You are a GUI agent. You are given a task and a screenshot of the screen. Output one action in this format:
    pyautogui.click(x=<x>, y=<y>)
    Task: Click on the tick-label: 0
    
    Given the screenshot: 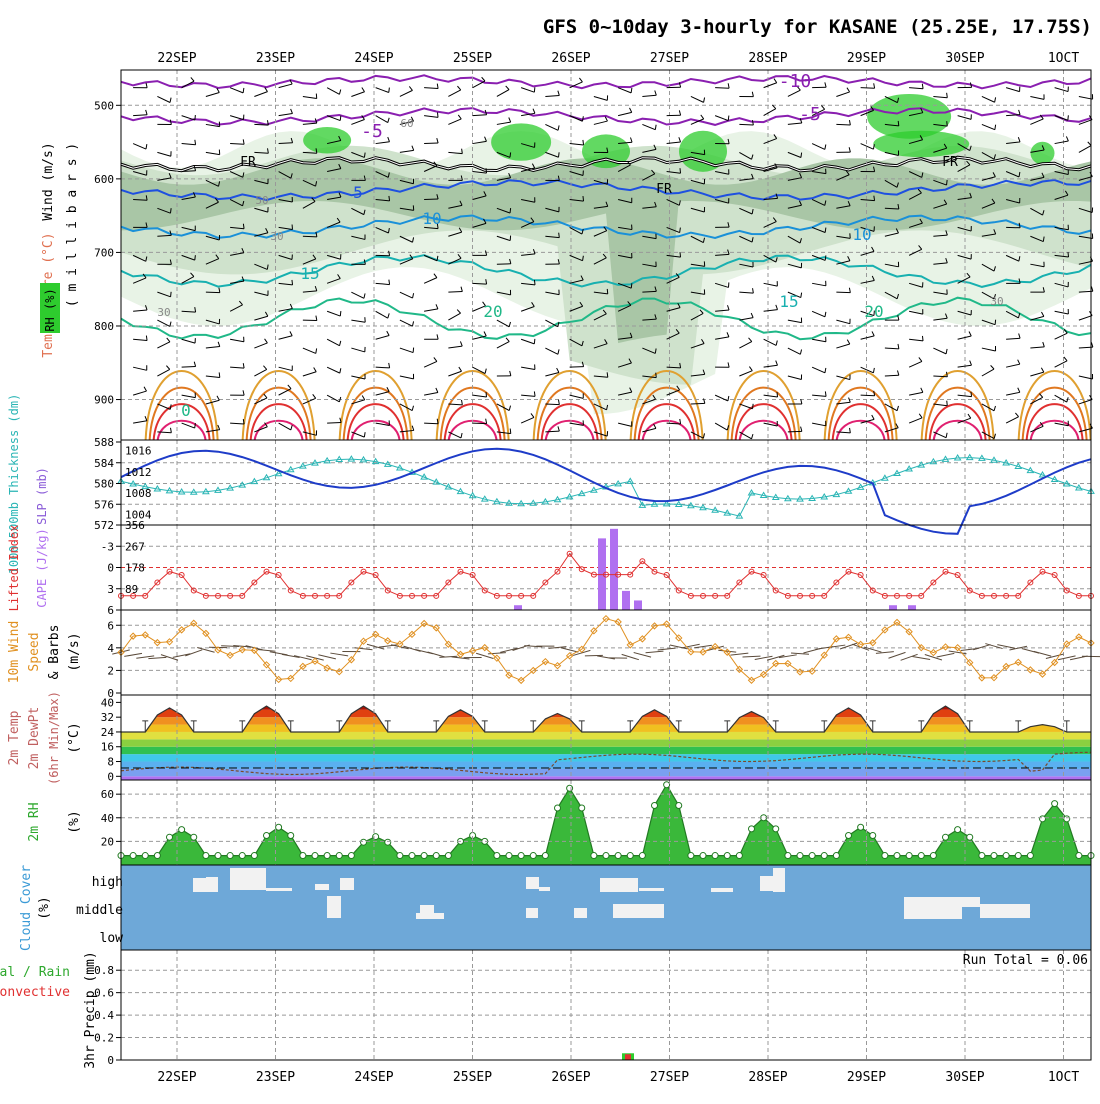 What is the action you would take?
    pyautogui.click(x=110, y=1060)
    